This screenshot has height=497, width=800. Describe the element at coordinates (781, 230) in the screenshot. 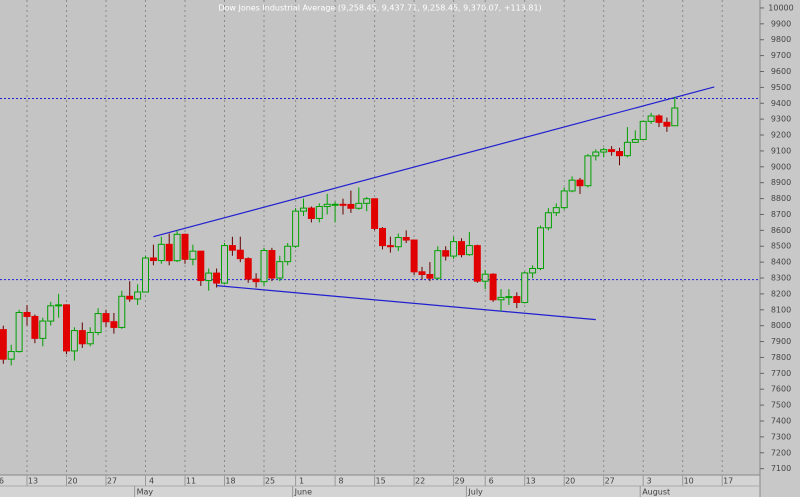

I see `y-tick-label: 8600` at that location.